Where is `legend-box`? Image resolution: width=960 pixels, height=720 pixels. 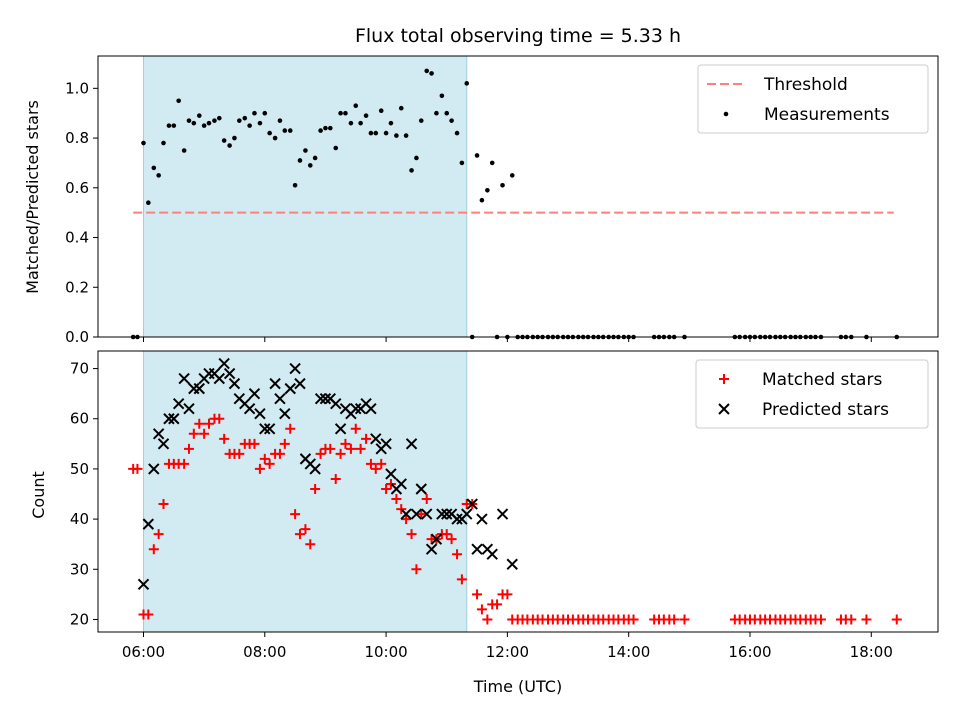
legend-box is located at coordinates (812, 394).